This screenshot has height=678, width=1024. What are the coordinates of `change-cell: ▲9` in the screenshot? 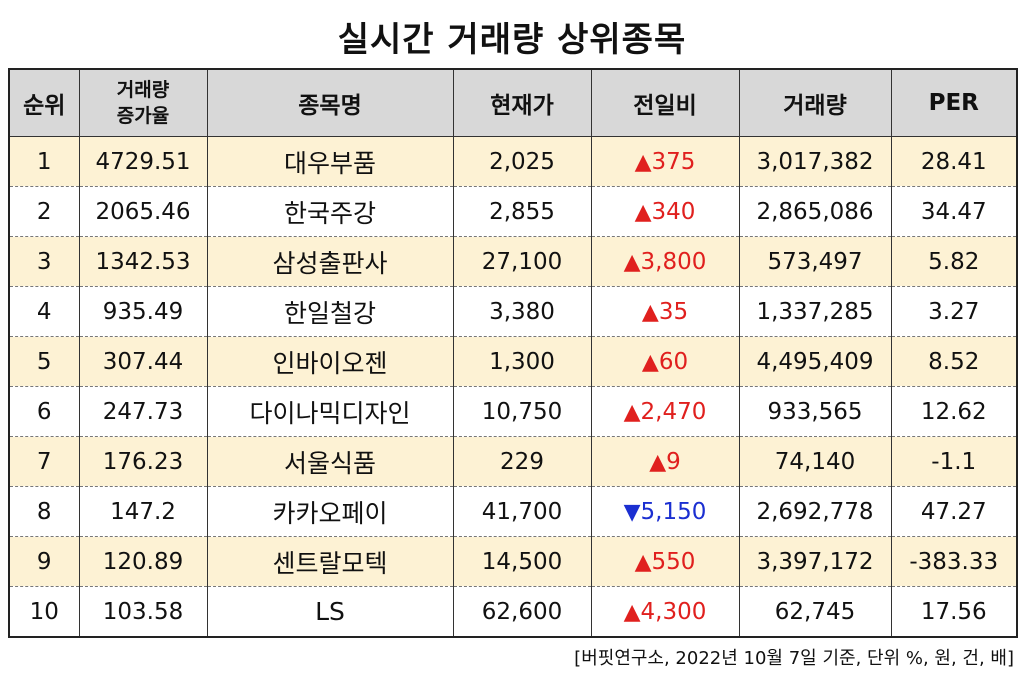 It's located at (665, 461).